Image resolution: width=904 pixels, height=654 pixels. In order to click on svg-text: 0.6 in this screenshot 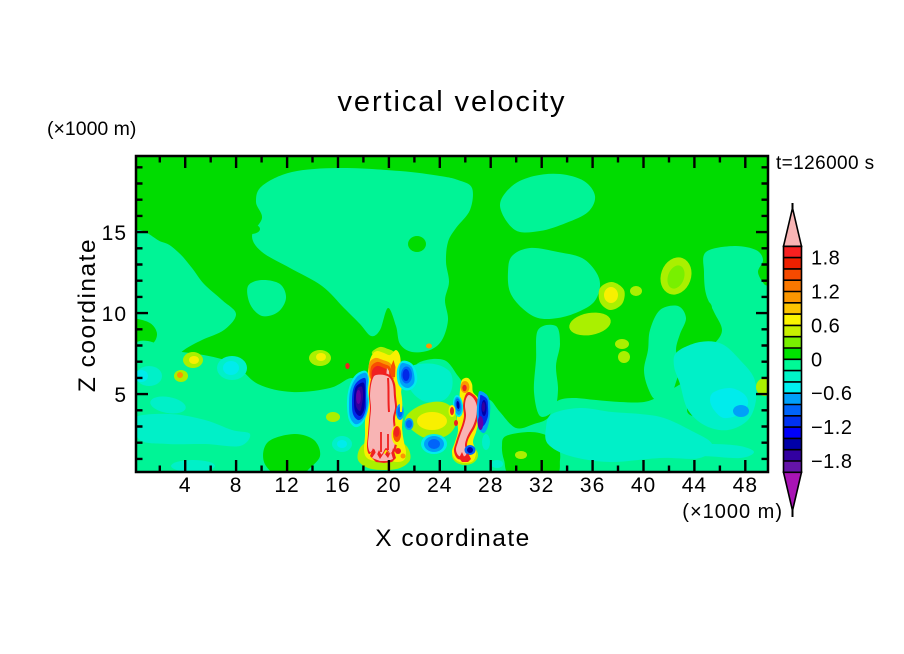, I will do `click(825, 326)`.